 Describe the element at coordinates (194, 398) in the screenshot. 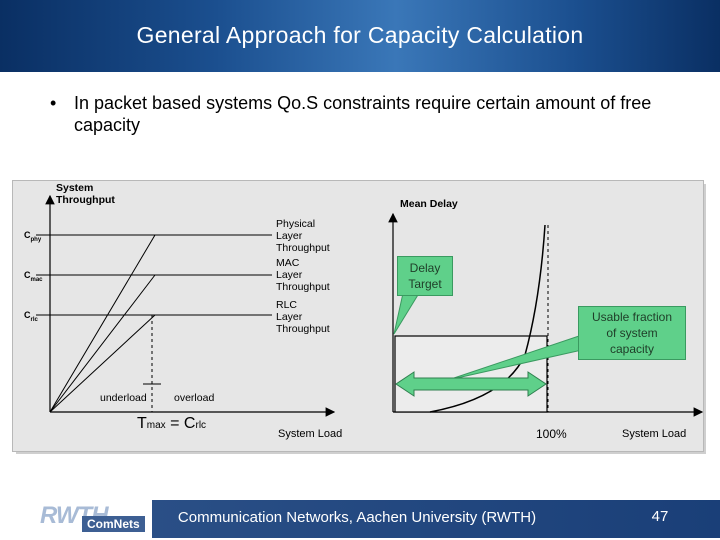

I see `overload-label: overload` at that location.